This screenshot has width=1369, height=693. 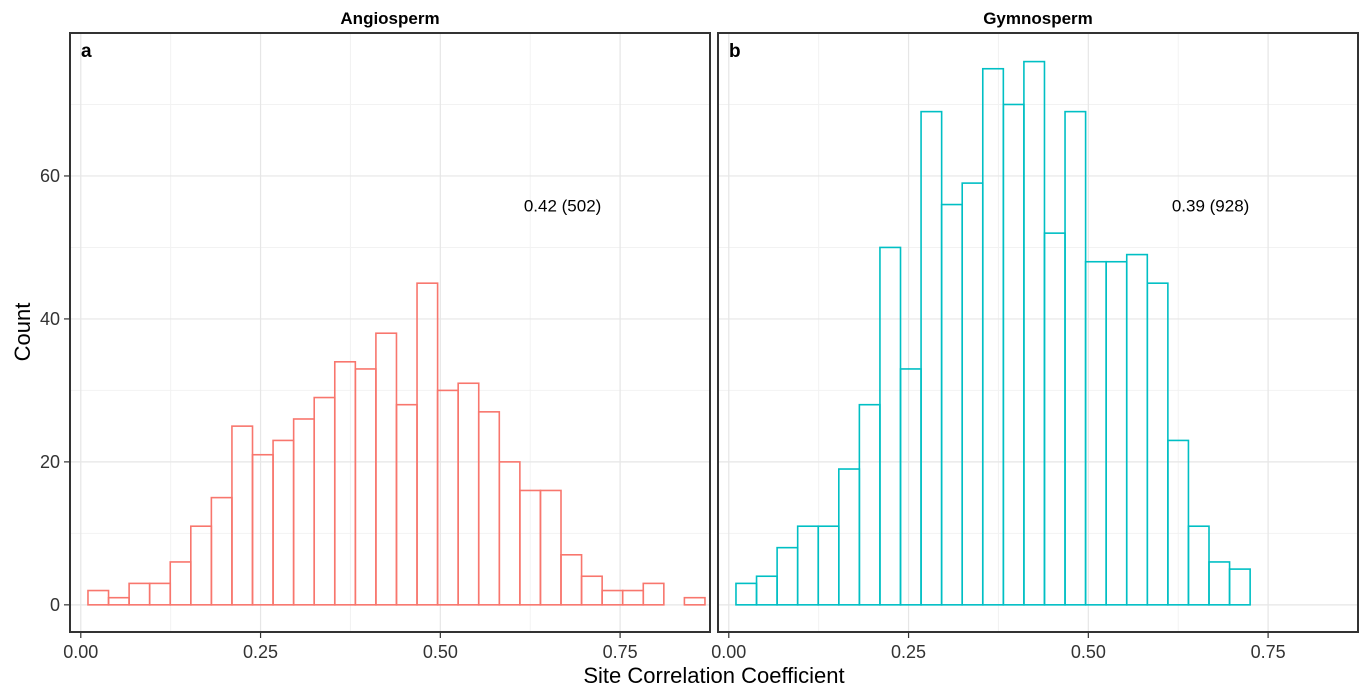 What do you see at coordinates (713, 675) in the screenshot?
I see `x-axis-title: Site Correlation Coefficient` at bounding box center [713, 675].